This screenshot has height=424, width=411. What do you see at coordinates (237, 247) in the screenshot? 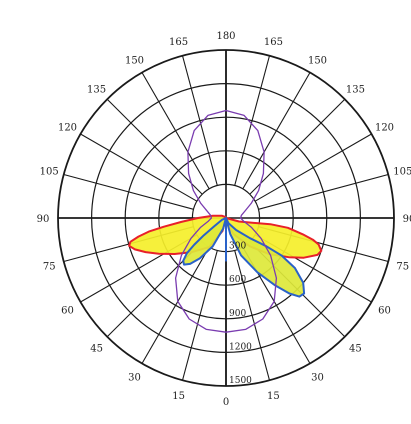
I see `radial-label: 300` at bounding box center [237, 247].